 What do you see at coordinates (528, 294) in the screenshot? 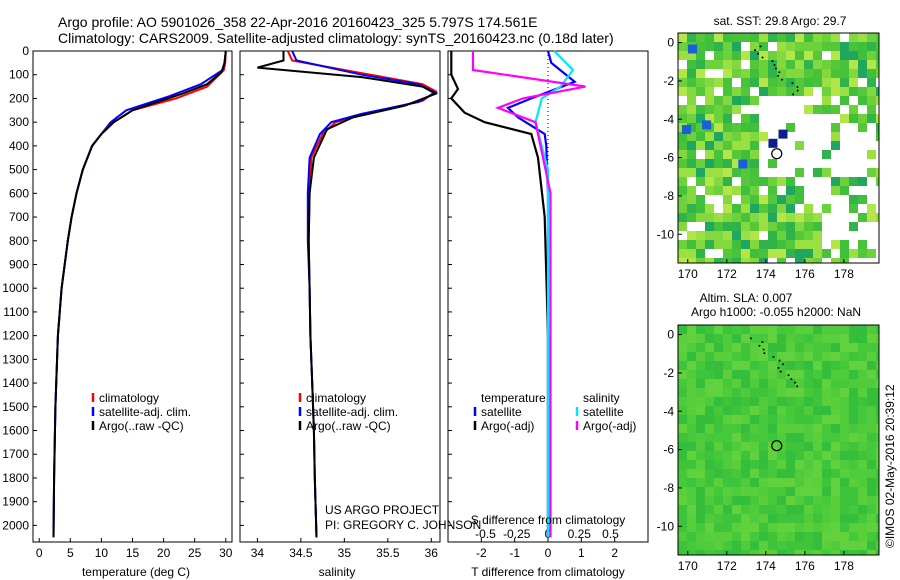
I see `series-line-salinity-argo--adj-` at bounding box center [528, 294].